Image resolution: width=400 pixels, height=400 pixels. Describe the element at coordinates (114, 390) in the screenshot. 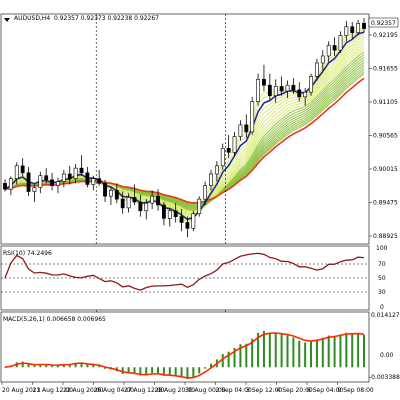

I see `time-label: 26 Aug 04:00` at that location.